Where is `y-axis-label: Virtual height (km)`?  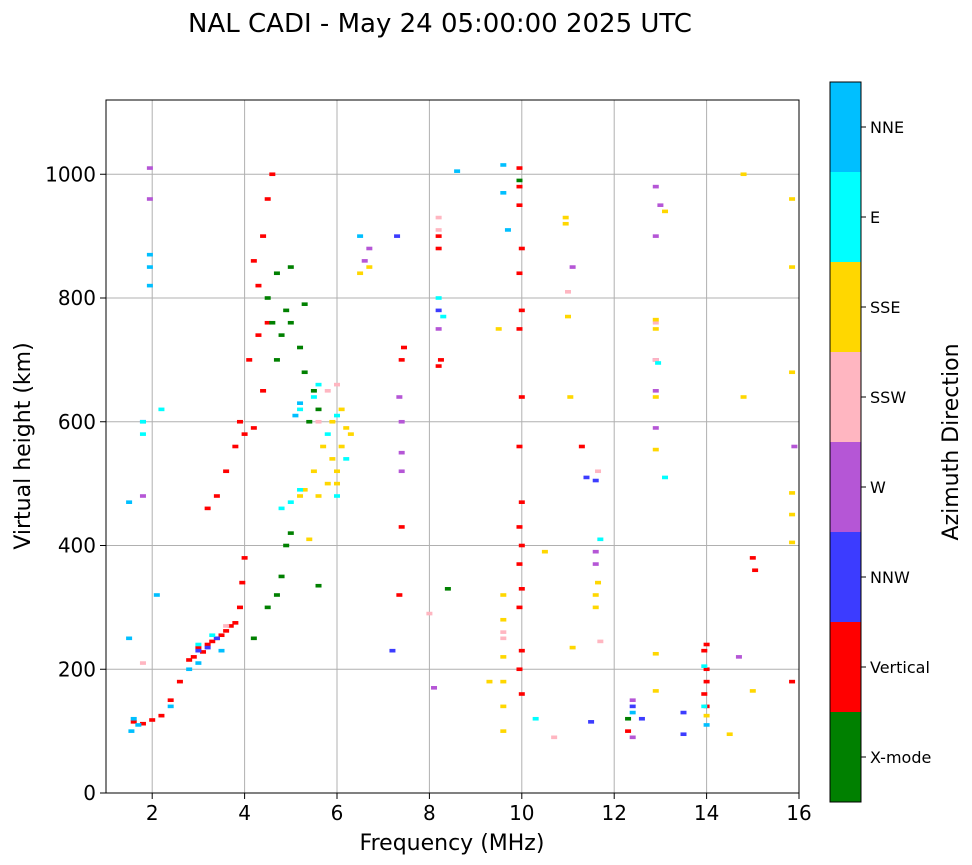 y-axis-label: Virtual height (km) is located at coordinates (23, 445).